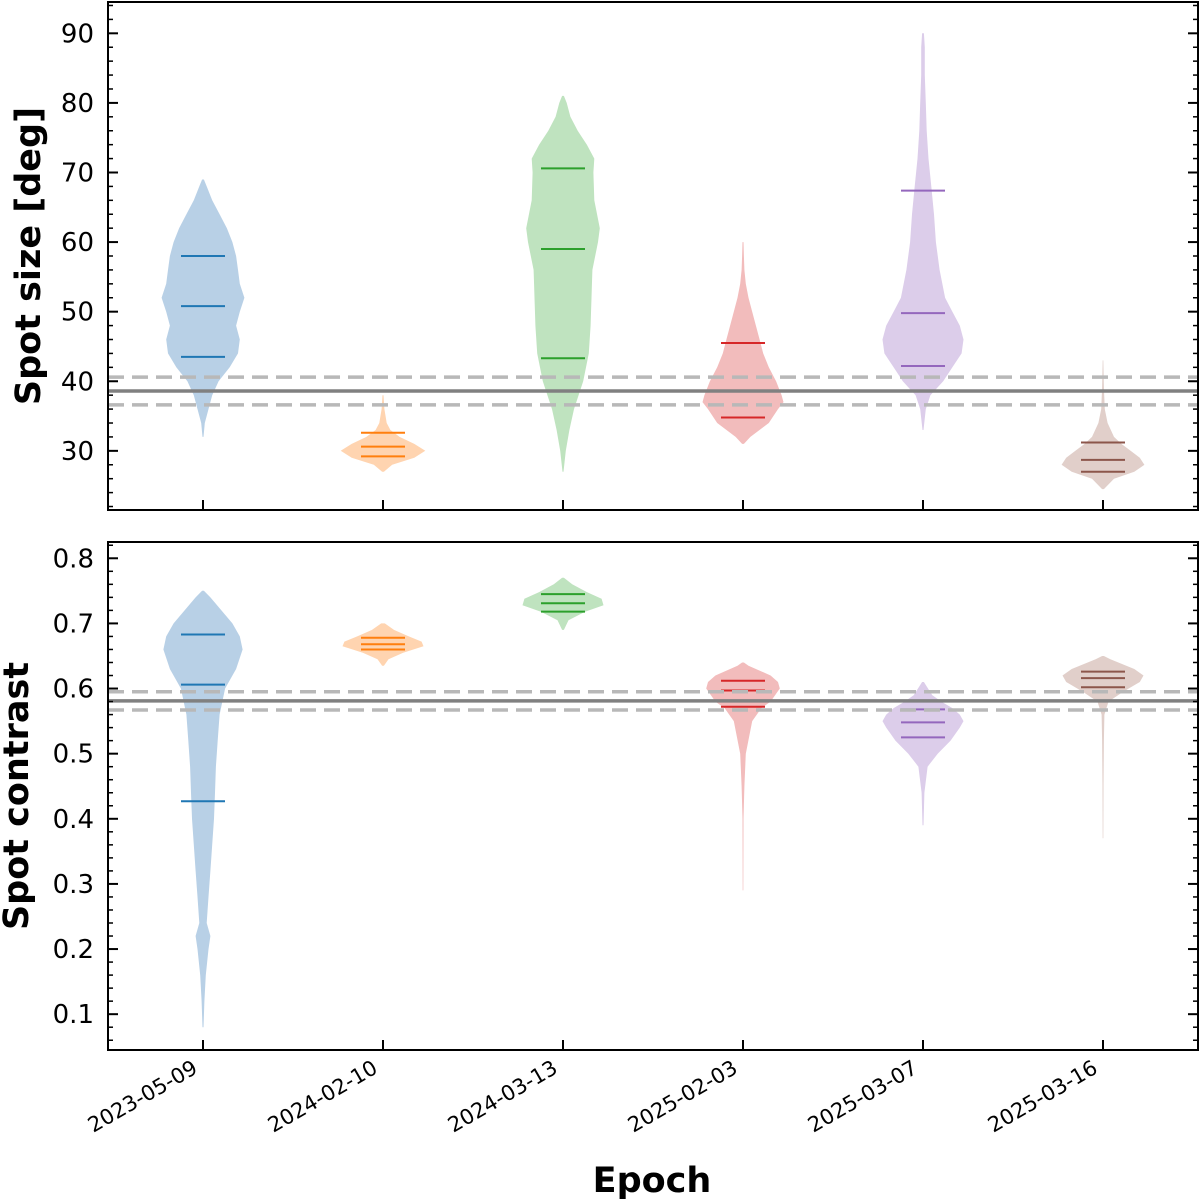 This screenshot has height=1200, width=1200. Describe the element at coordinates (77, 173) in the screenshot. I see `y-tick-label: 70` at that location.